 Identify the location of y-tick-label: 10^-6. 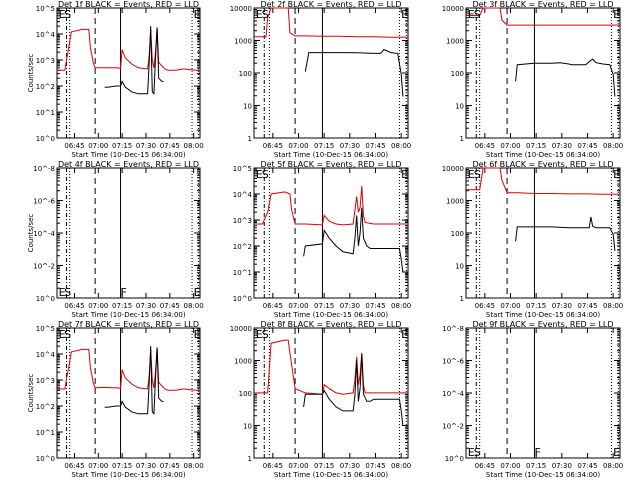
(453, 362).